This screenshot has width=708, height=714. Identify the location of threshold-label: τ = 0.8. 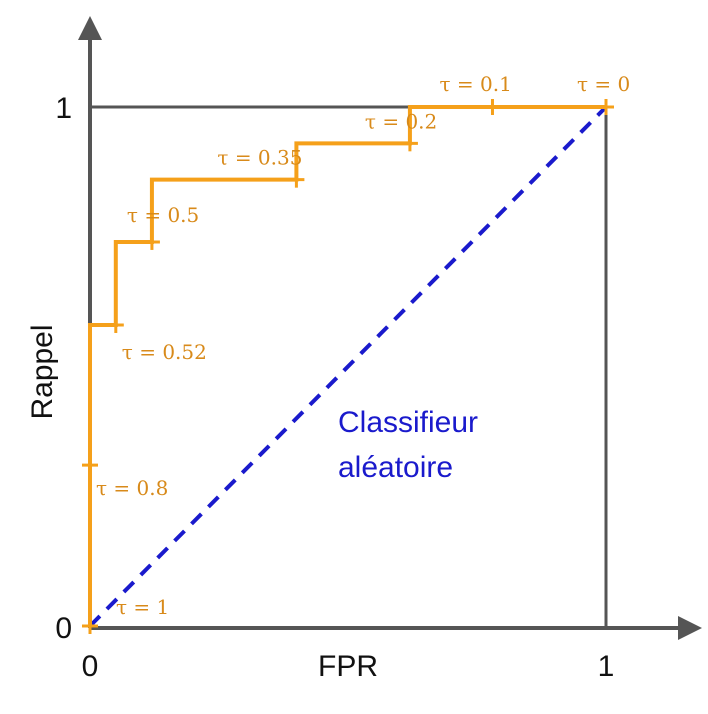
(132, 488).